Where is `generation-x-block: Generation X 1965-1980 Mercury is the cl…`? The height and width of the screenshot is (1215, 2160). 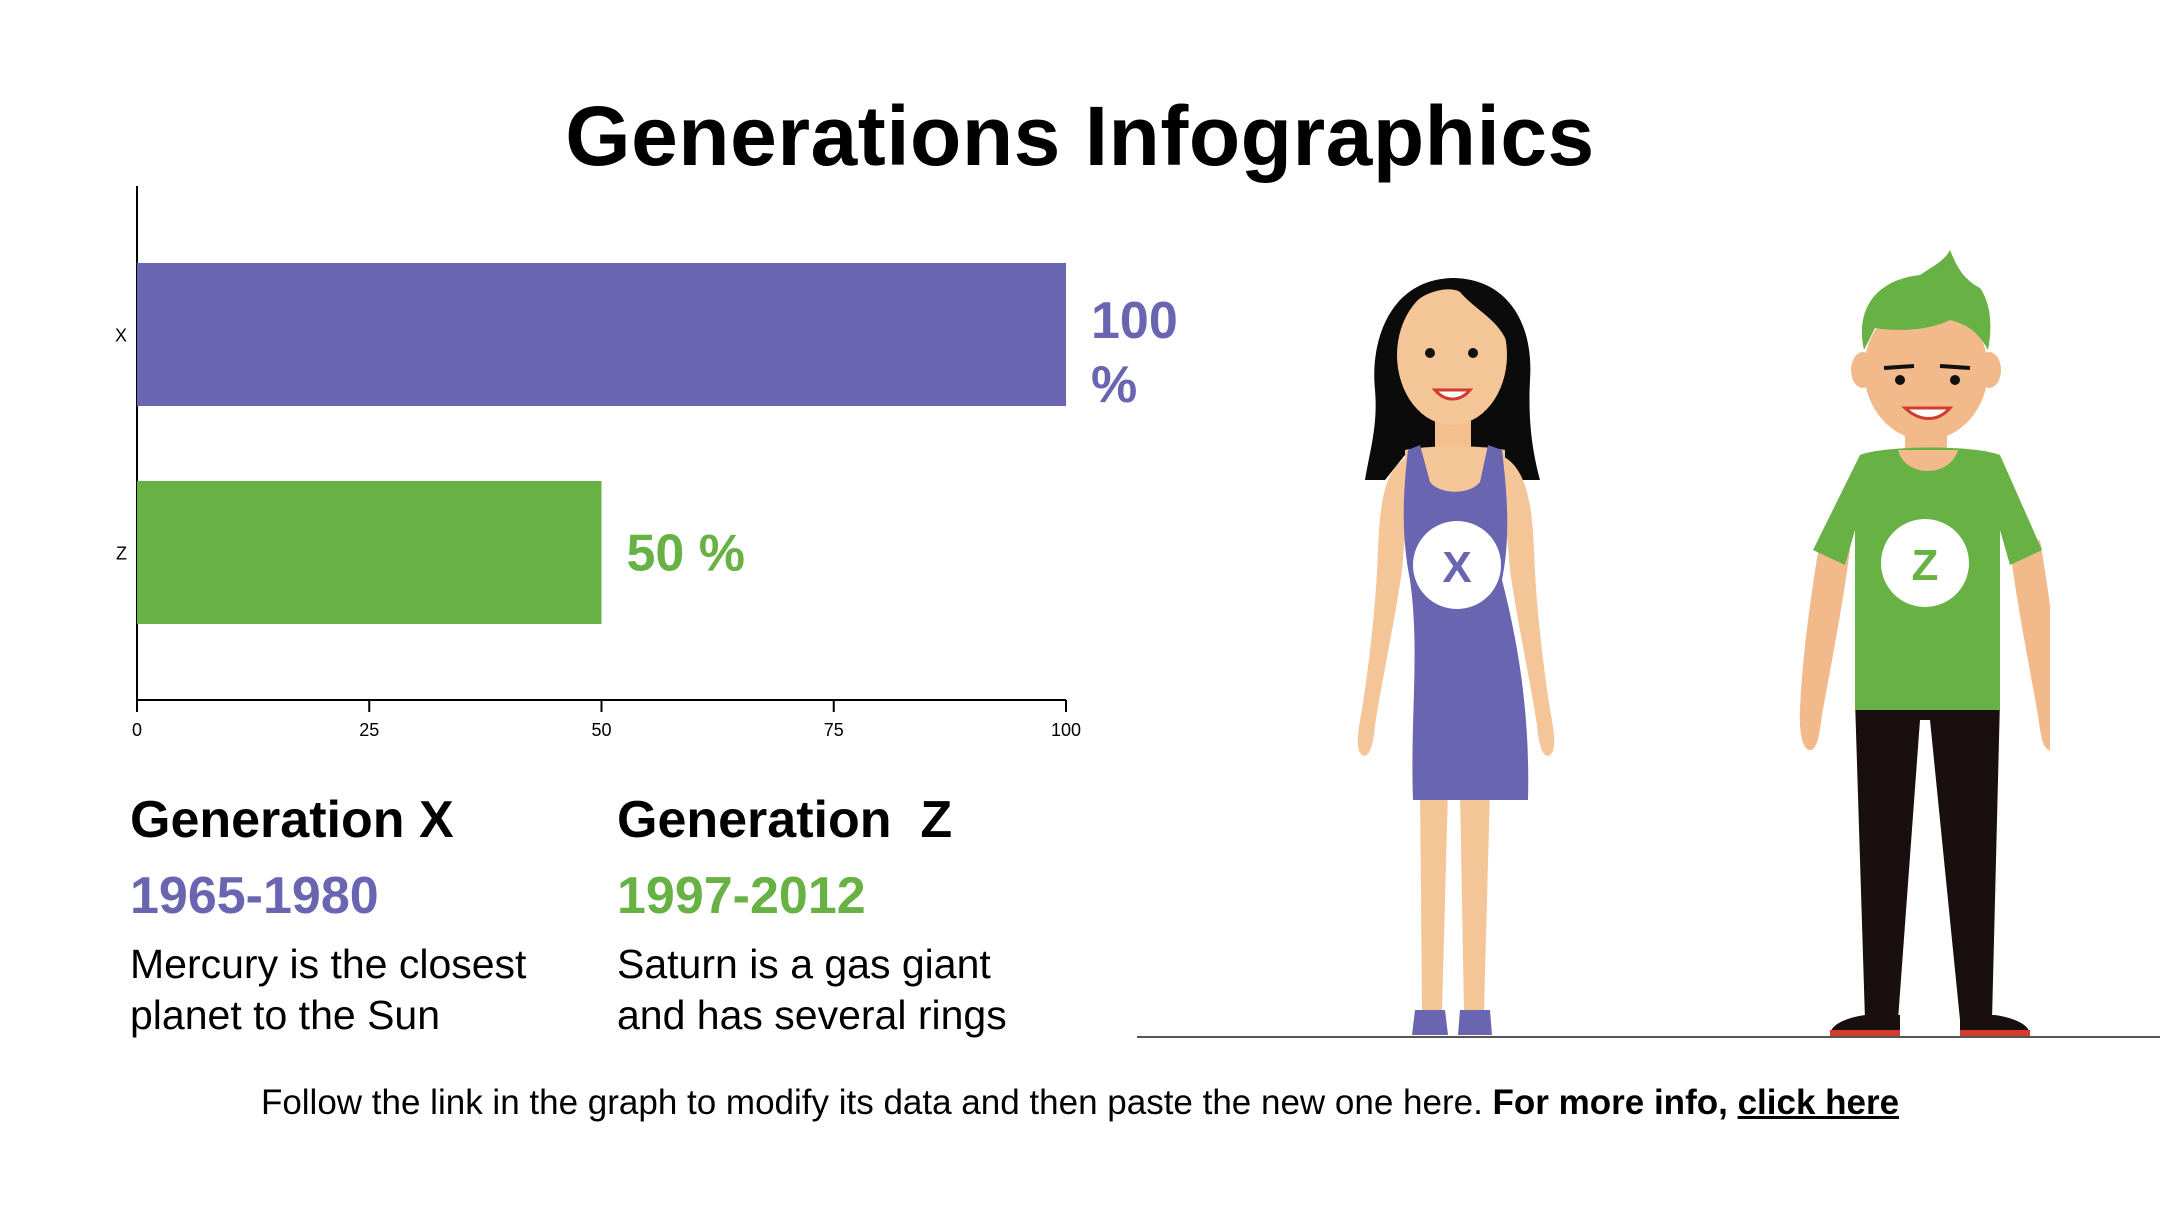
generation-x-block: Generation X 1965-1980 Mercury is the cl… is located at coordinates (365, 913).